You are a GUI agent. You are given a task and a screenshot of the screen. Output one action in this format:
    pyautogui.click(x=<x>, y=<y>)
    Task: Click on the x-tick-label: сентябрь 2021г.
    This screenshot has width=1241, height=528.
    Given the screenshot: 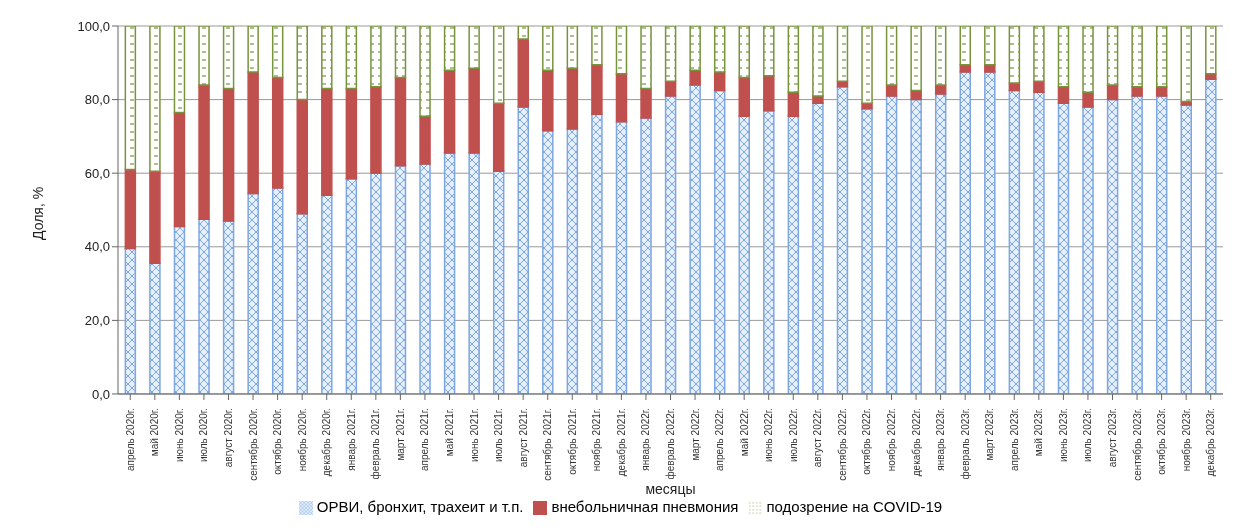 What is the action you would take?
    pyautogui.click(x=548, y=444)
    